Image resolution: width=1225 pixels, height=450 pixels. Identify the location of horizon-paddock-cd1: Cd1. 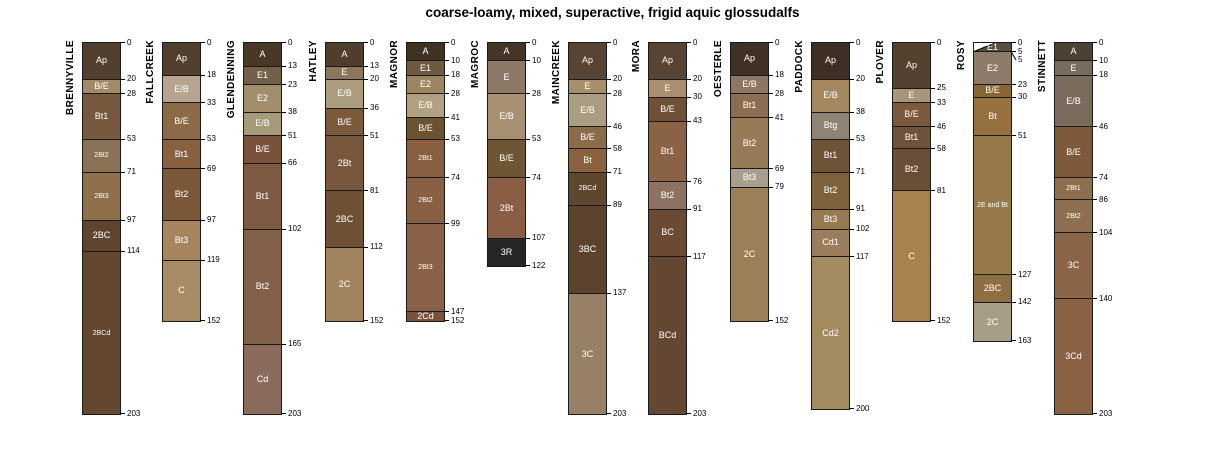
(830, 243).